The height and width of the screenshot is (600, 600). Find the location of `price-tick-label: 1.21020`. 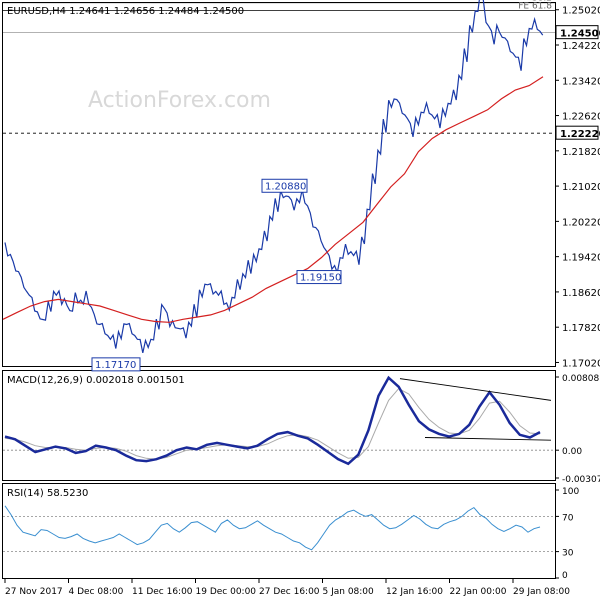

price-tick-label: 1.21020 is located at coordinates (581, 187).